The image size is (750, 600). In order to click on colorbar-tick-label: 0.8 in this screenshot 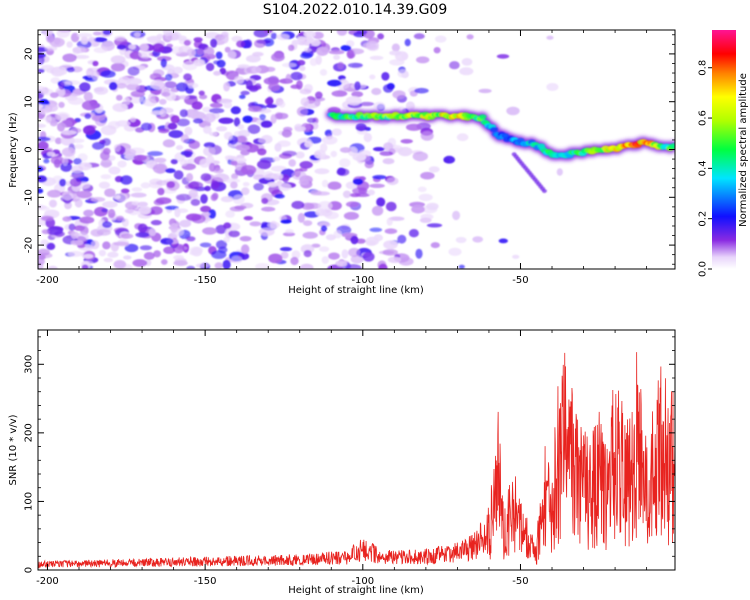, I will do `click(703, 68)`.